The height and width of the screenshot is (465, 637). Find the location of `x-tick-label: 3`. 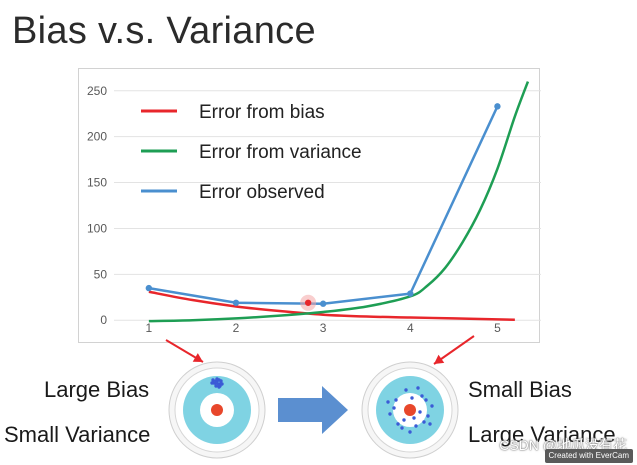

x-tick-label: 3 is located at coordinates (323, 328).